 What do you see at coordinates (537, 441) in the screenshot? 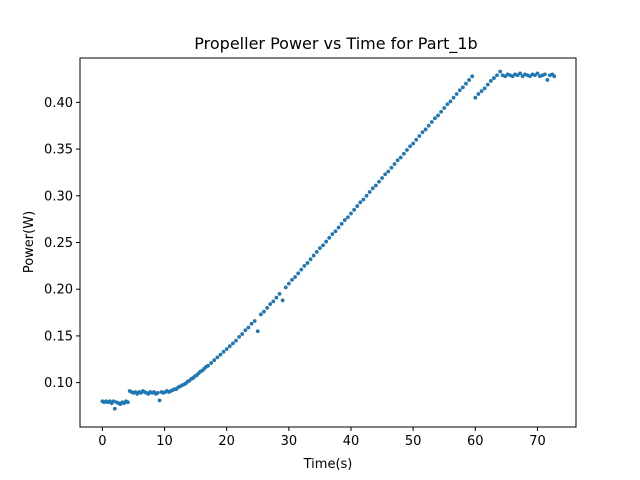
I see `x-tick-label: 70` at bounding box center [537, 441].